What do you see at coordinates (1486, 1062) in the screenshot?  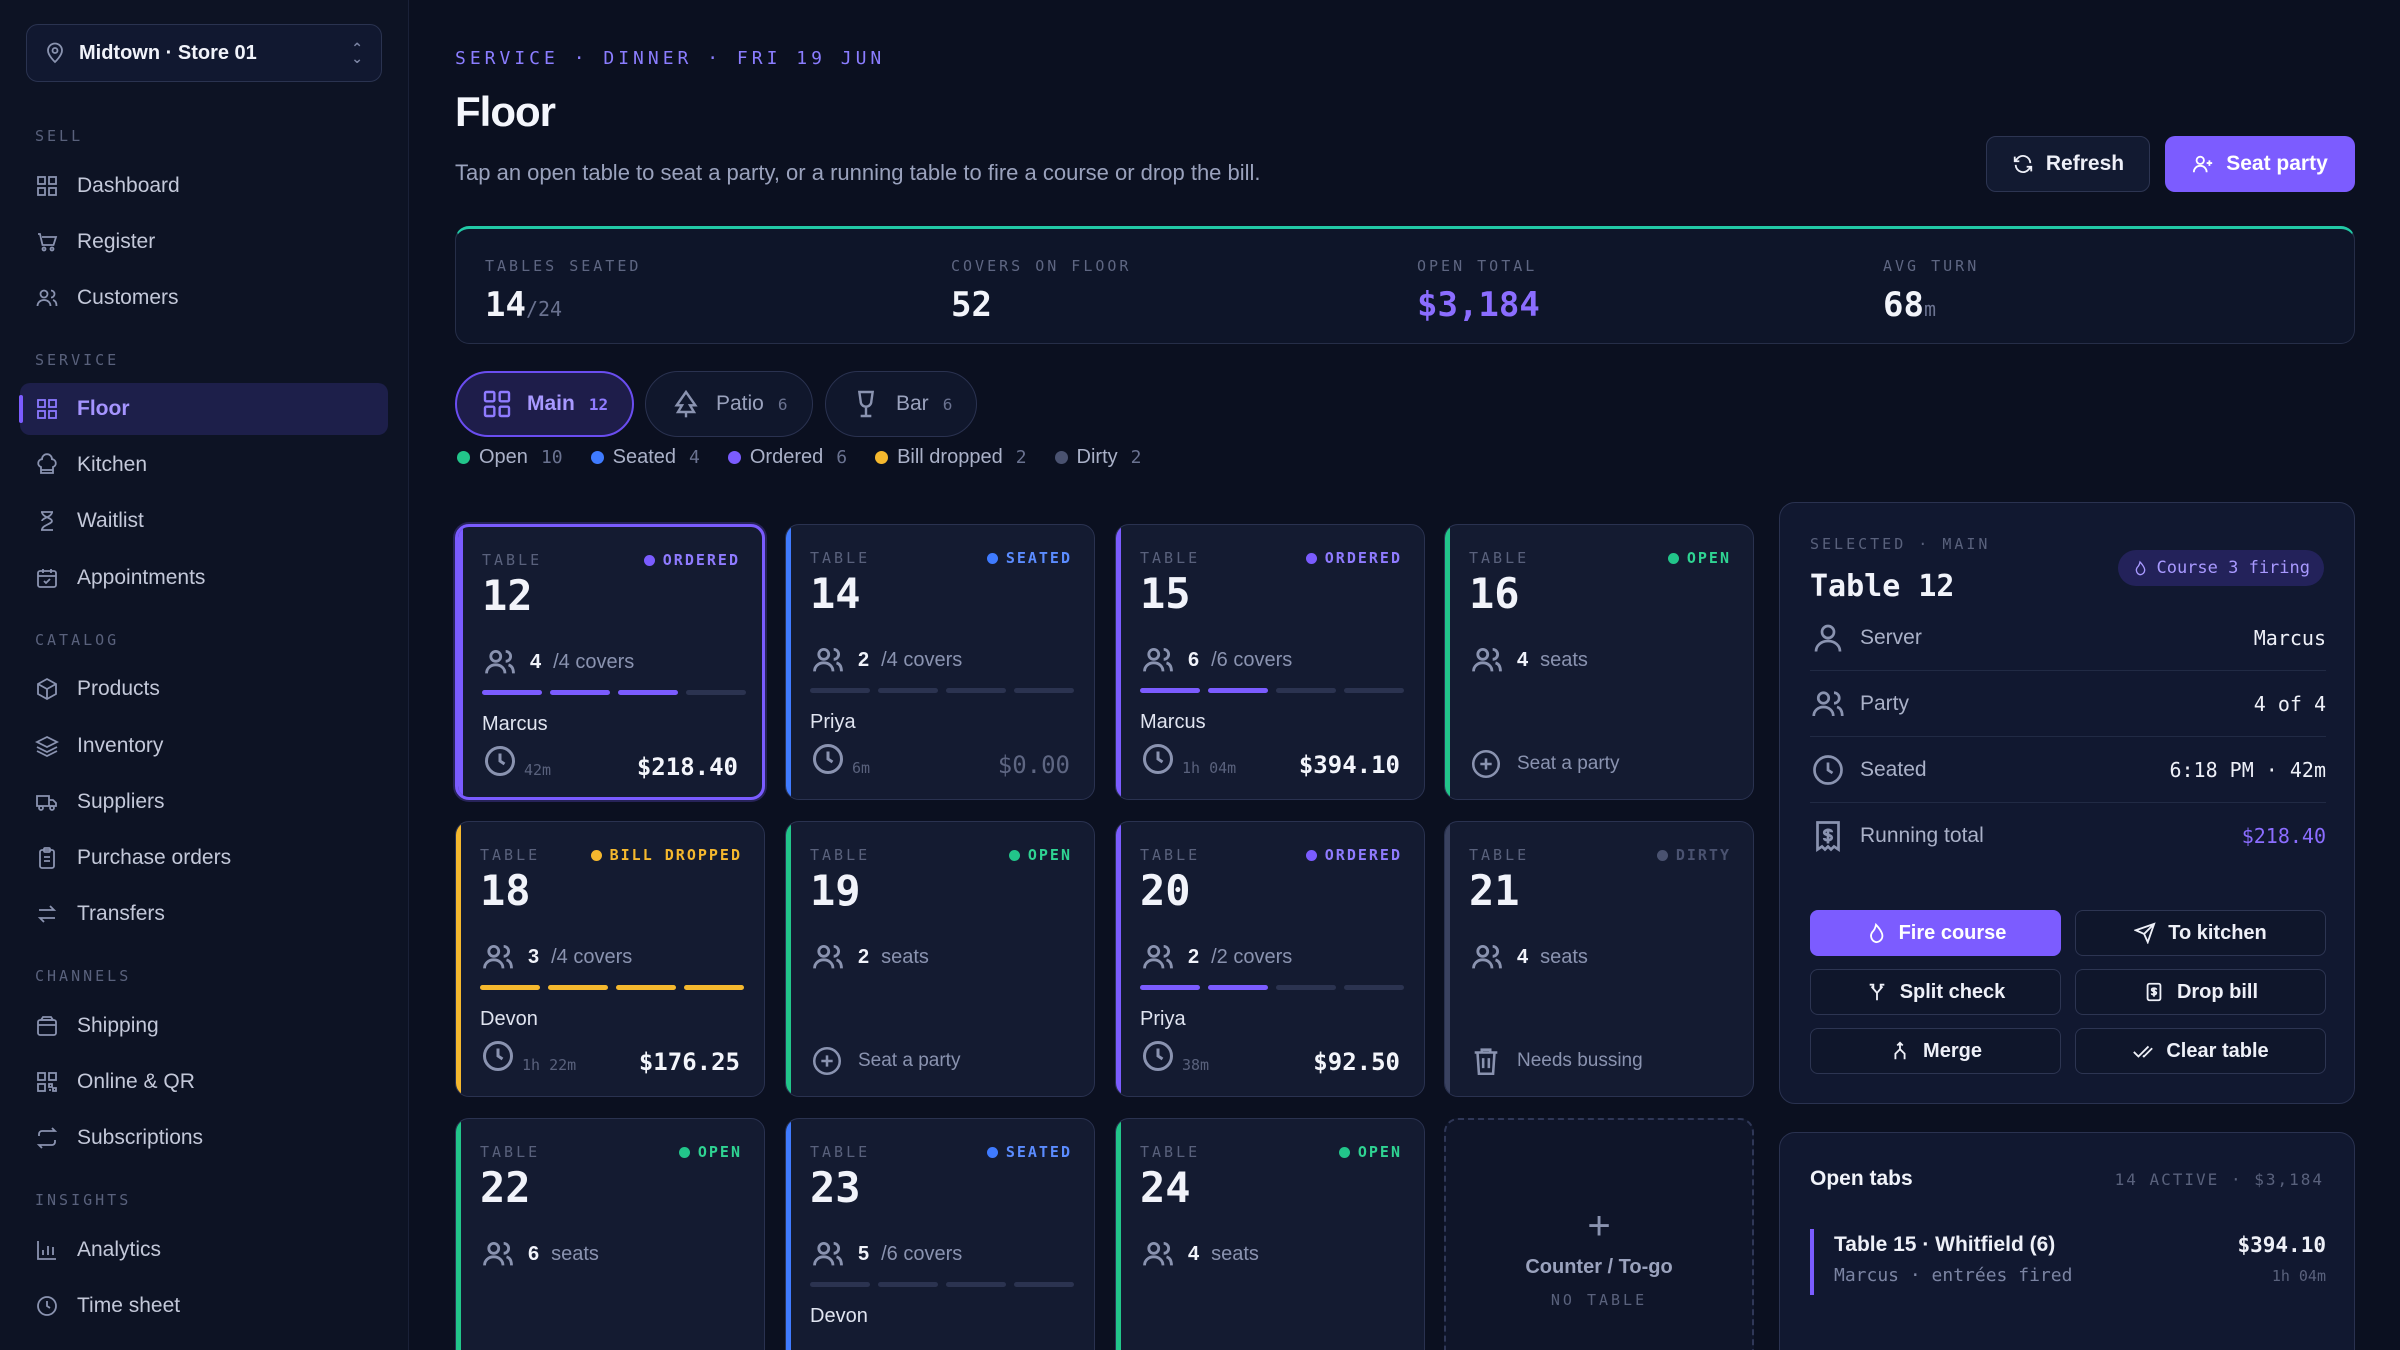 I see `trash-icon` at bounding box center [1486, 1062].